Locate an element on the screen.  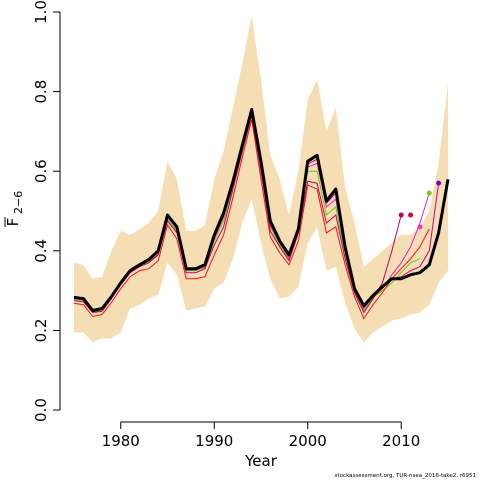
y-tick-label-3: 0.6 is located at coordinates (41, 171).